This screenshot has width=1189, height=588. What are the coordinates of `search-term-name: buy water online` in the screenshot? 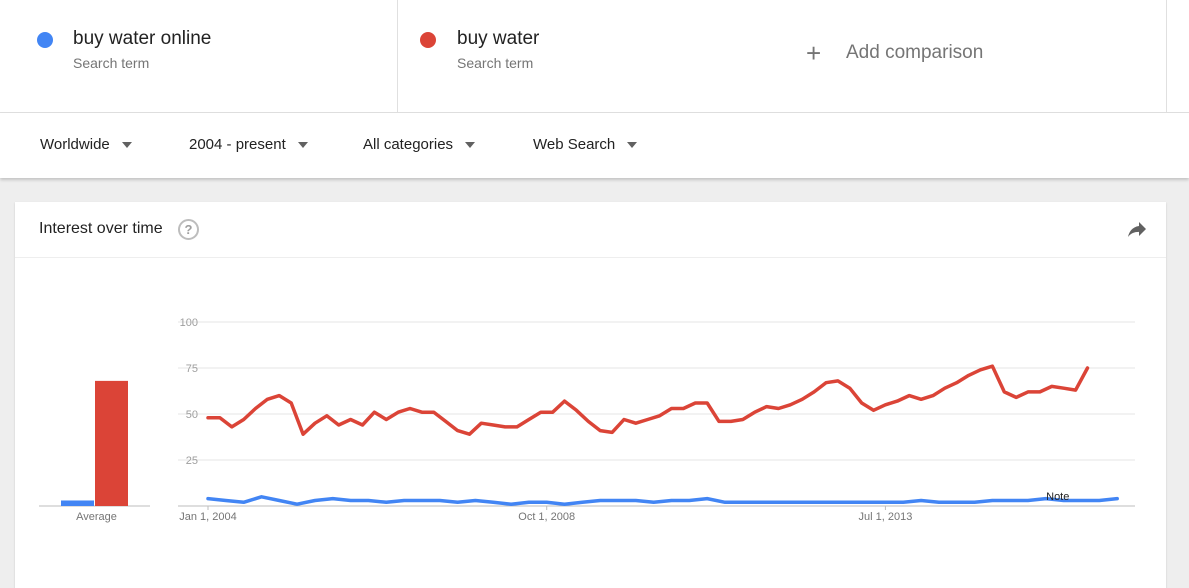 It's located at (142, 38).